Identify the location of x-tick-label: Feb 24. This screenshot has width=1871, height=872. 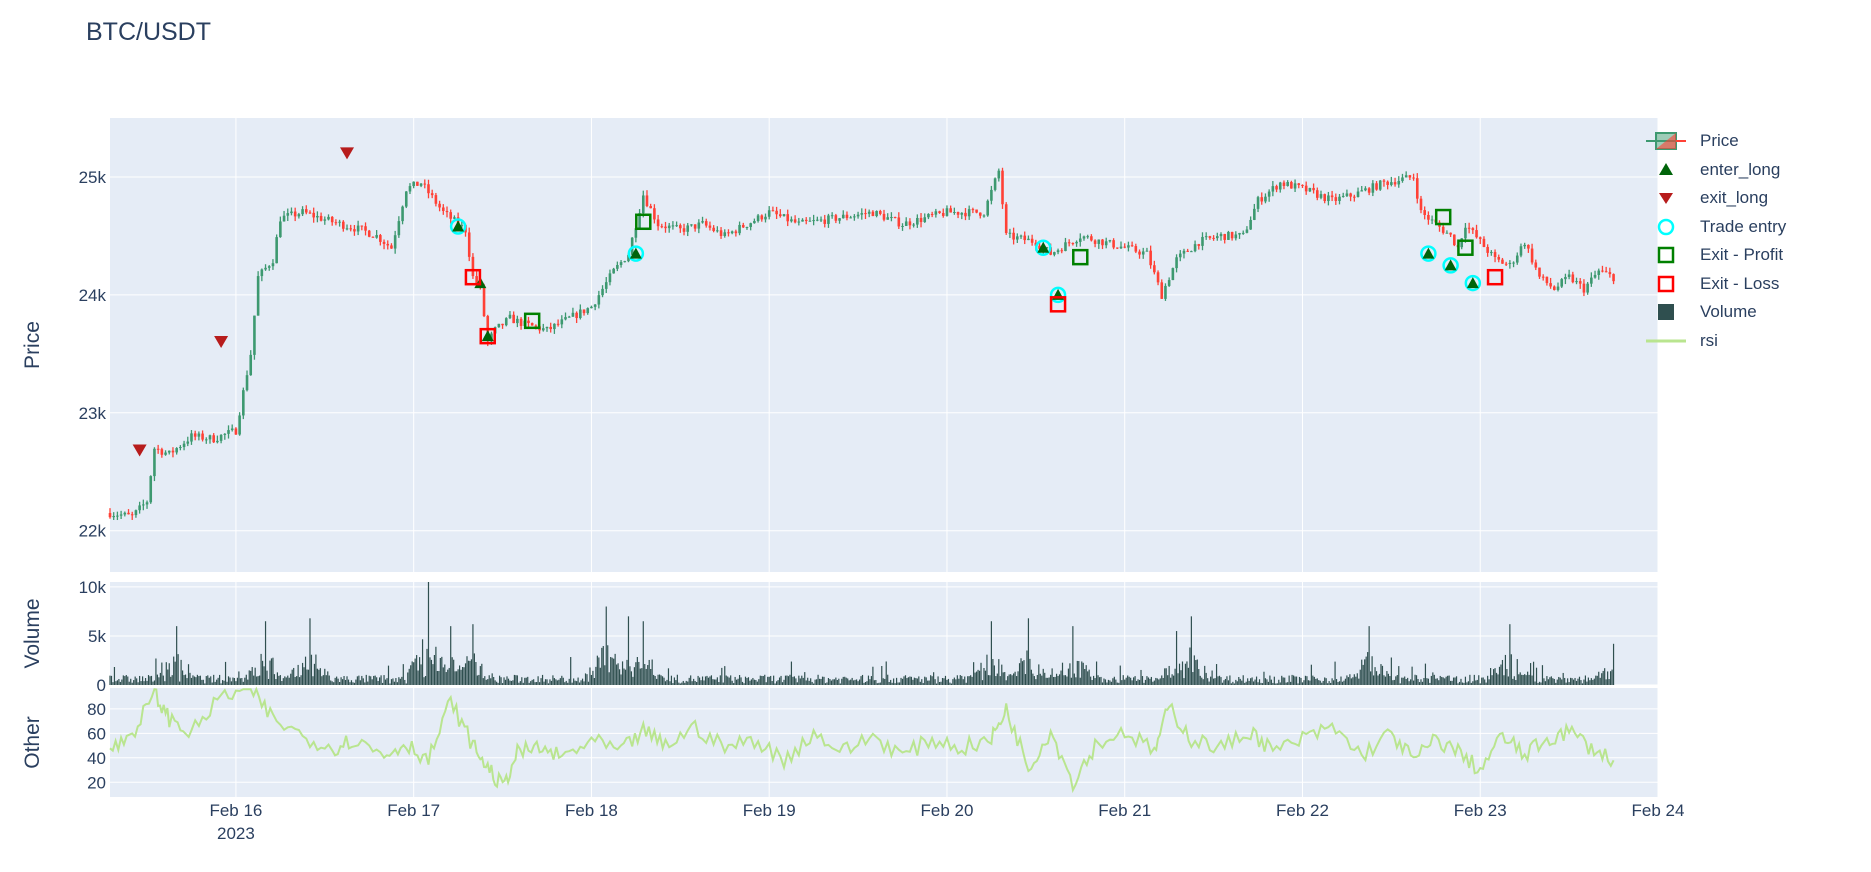
(1658, 810).